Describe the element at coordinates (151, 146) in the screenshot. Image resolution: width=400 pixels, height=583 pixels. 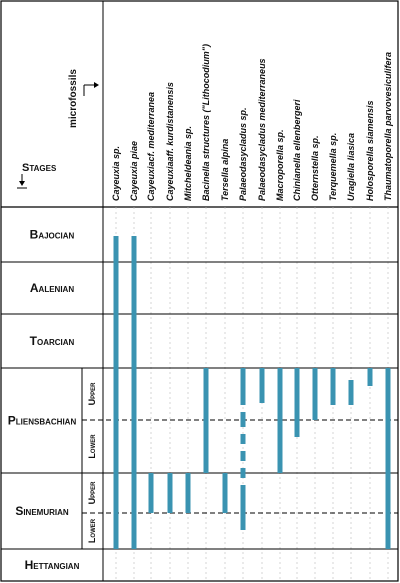
I see `microfossil-label: Cayeuxiacf. mediterranea` at that location.